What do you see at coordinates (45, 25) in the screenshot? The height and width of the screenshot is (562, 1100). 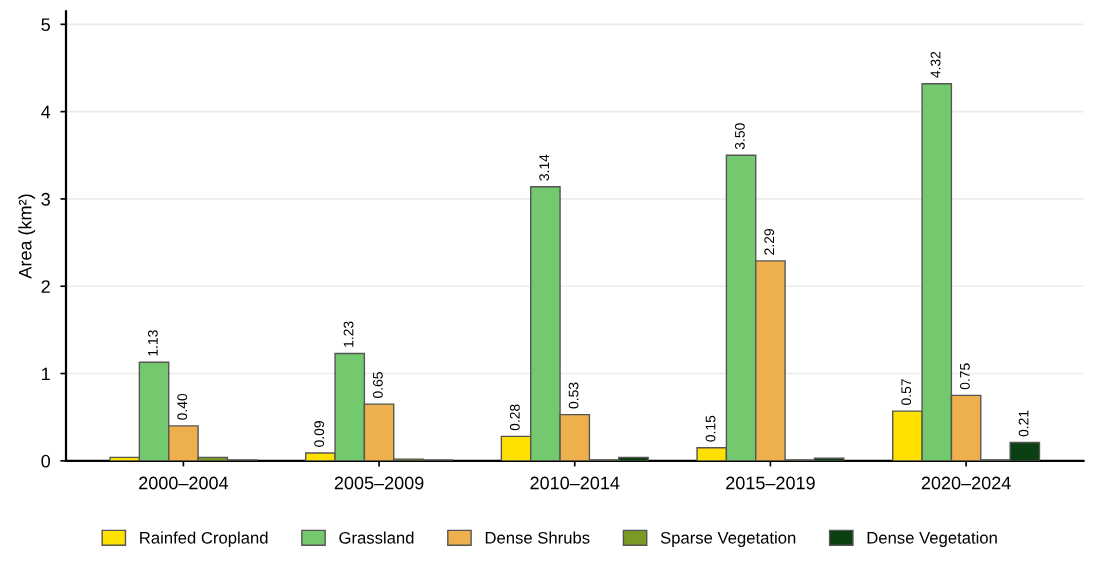 I see `y-tick-label: 5` at bounding box center [45, 25].